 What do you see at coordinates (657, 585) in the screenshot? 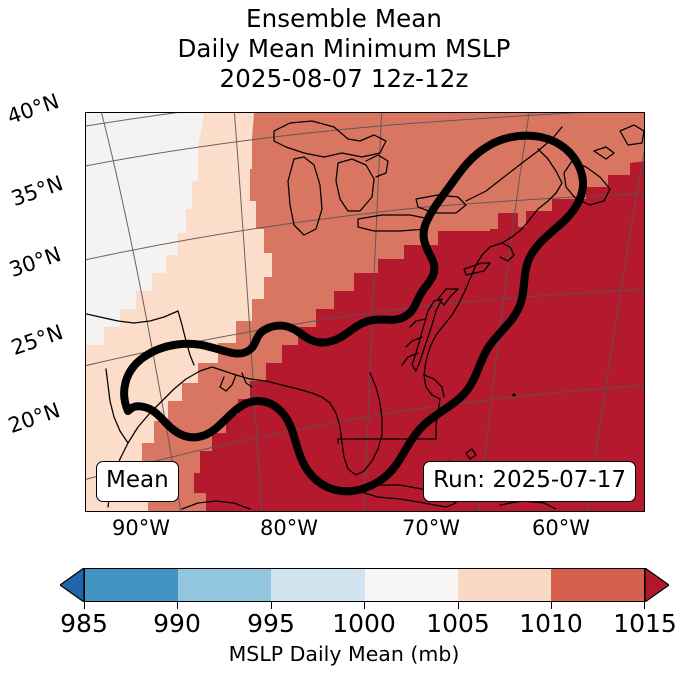
I see `colorbar-extend-right-arrow` at bounding box center [657, 585].